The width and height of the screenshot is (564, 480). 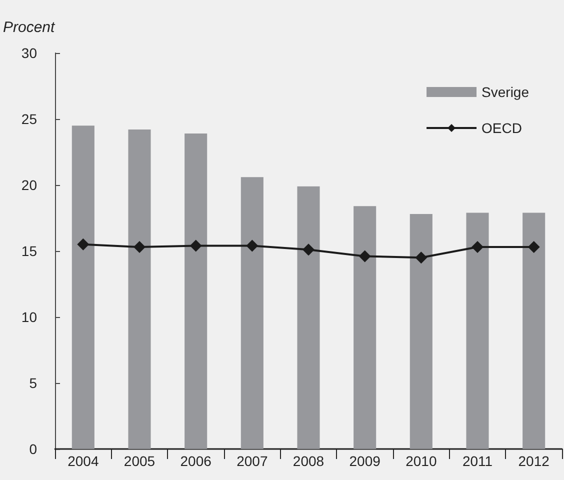 What do you see at coordinates (33, 449) in the screenshot?
I see `y-tick-label: 0` at bounding box center [33, 449].